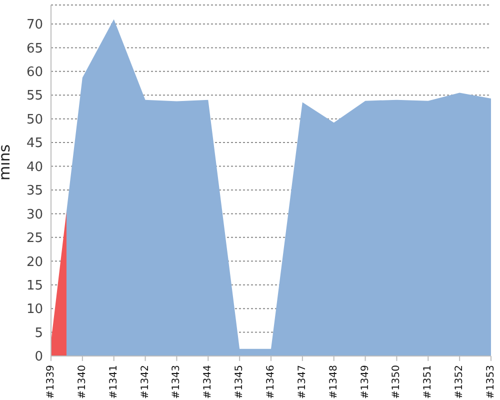  I want to click on x-tick-label: #1347, so click(302, 382).